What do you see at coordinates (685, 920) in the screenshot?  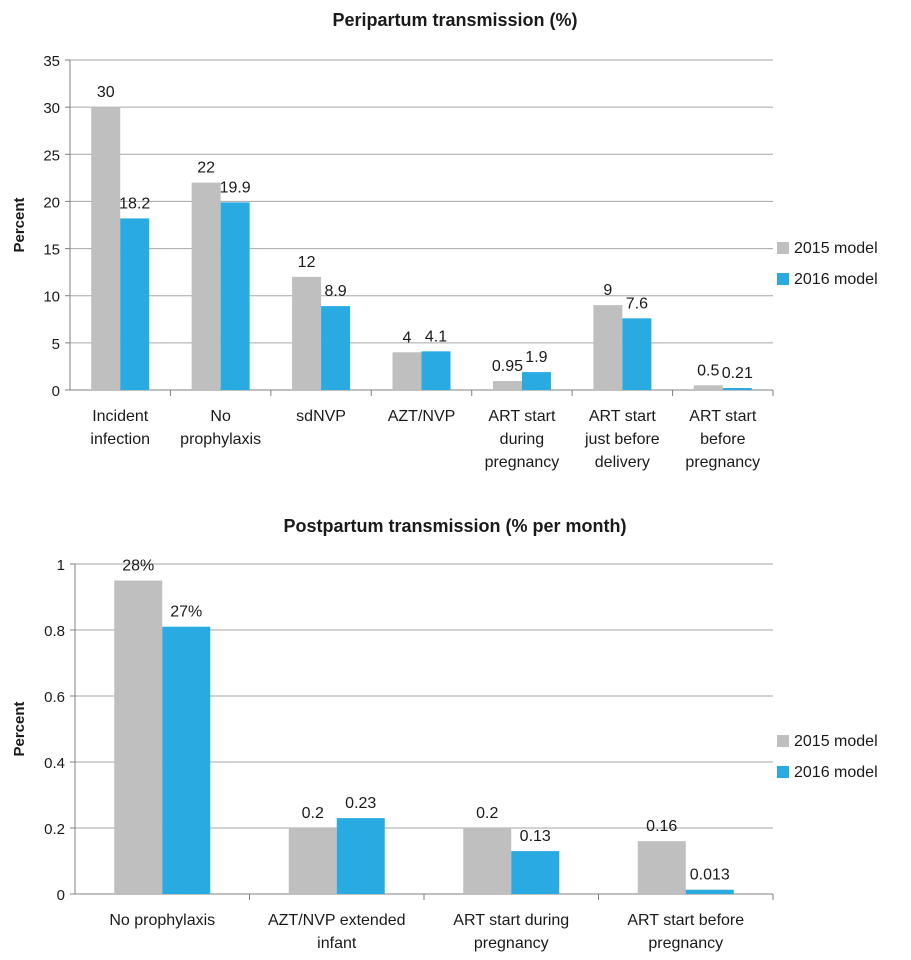 I see `x-tick-label: ART start before` at bounding box center [685, 920].